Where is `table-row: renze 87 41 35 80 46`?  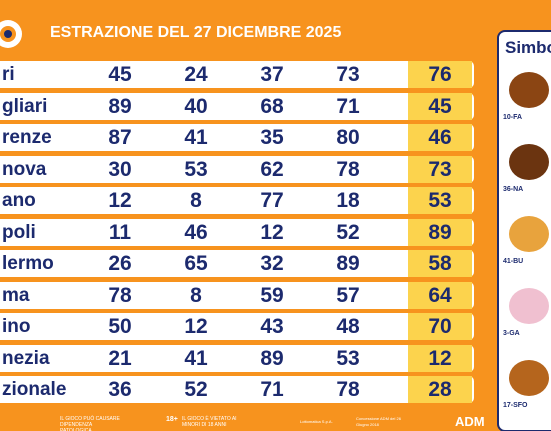 table-row: renze 87 41 35 80 46 is located at coordinates (237, 137).